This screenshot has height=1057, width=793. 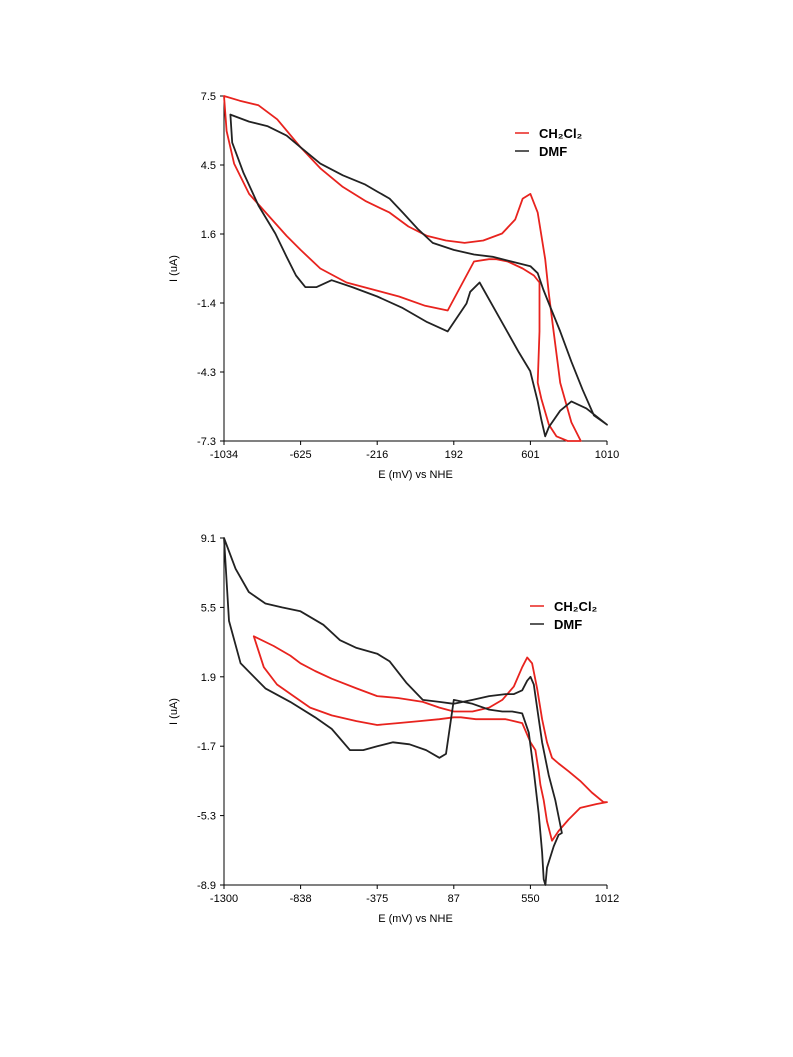 I want to click on x-tick-label: 87, so click(x=454, y=899).